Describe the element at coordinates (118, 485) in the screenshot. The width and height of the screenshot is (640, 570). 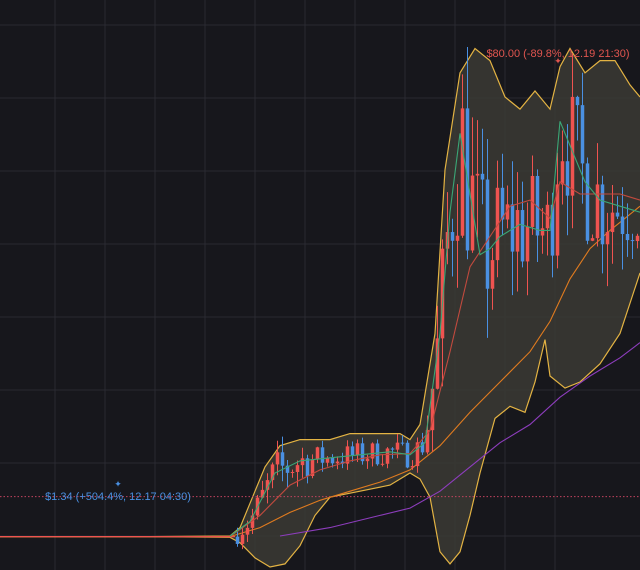
I see `low-marker: ✦` at that location.